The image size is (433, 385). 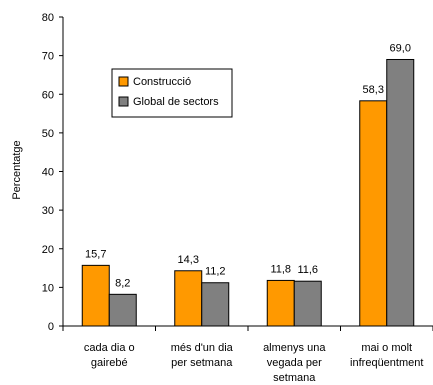 What do you see at coordinates (162, 82) in the screenshot?
I see `legend-label: Construcció` at bounding box center [162, 82].